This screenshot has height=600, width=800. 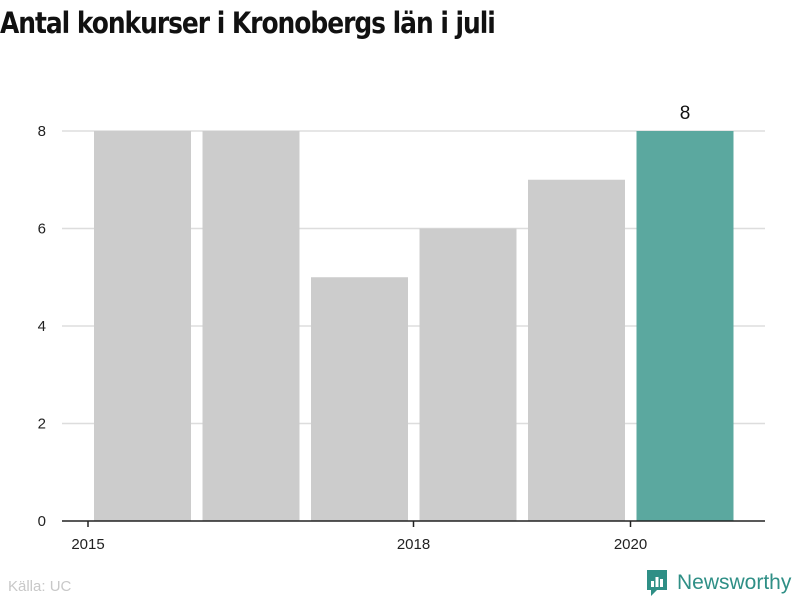 I want to click on bar-2018, so click(x=468, y=374).